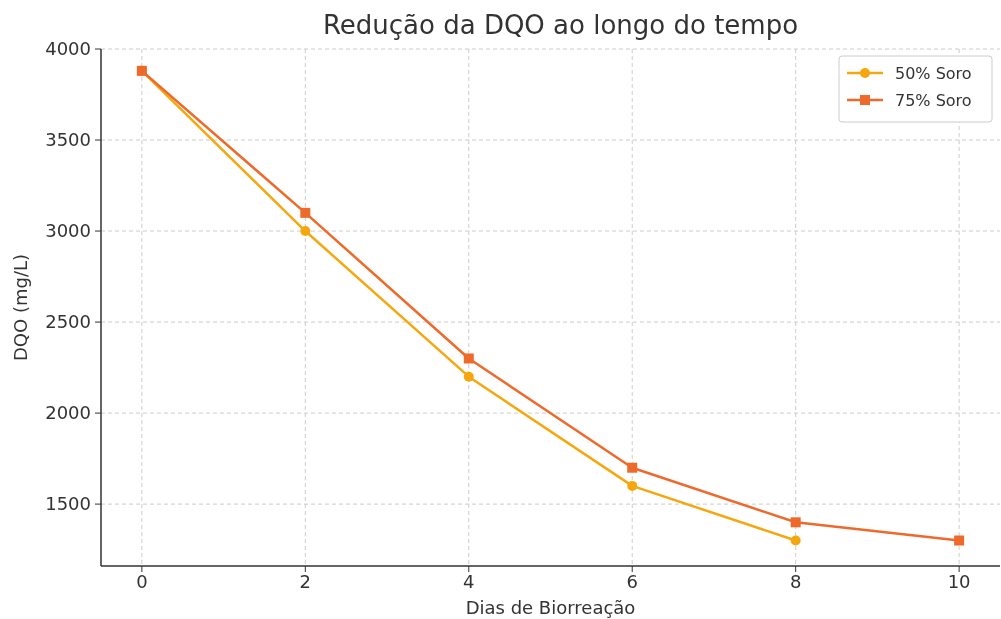  I want to click on x-tick-label: 0, so click(142, 581).